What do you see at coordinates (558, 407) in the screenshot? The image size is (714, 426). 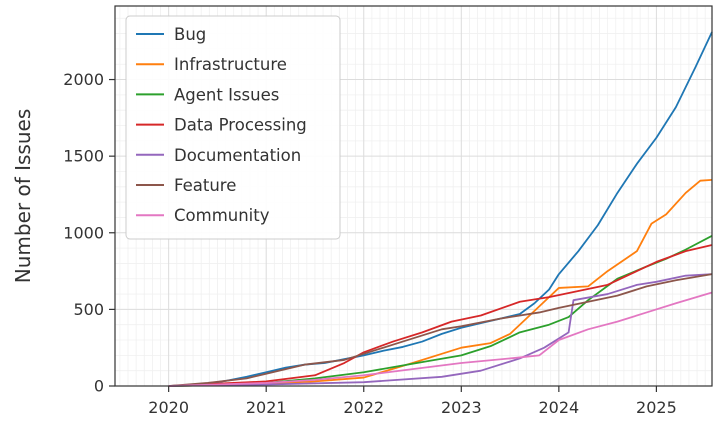 I see `x-tick-label: 2024` at bounding box center [558, 407].